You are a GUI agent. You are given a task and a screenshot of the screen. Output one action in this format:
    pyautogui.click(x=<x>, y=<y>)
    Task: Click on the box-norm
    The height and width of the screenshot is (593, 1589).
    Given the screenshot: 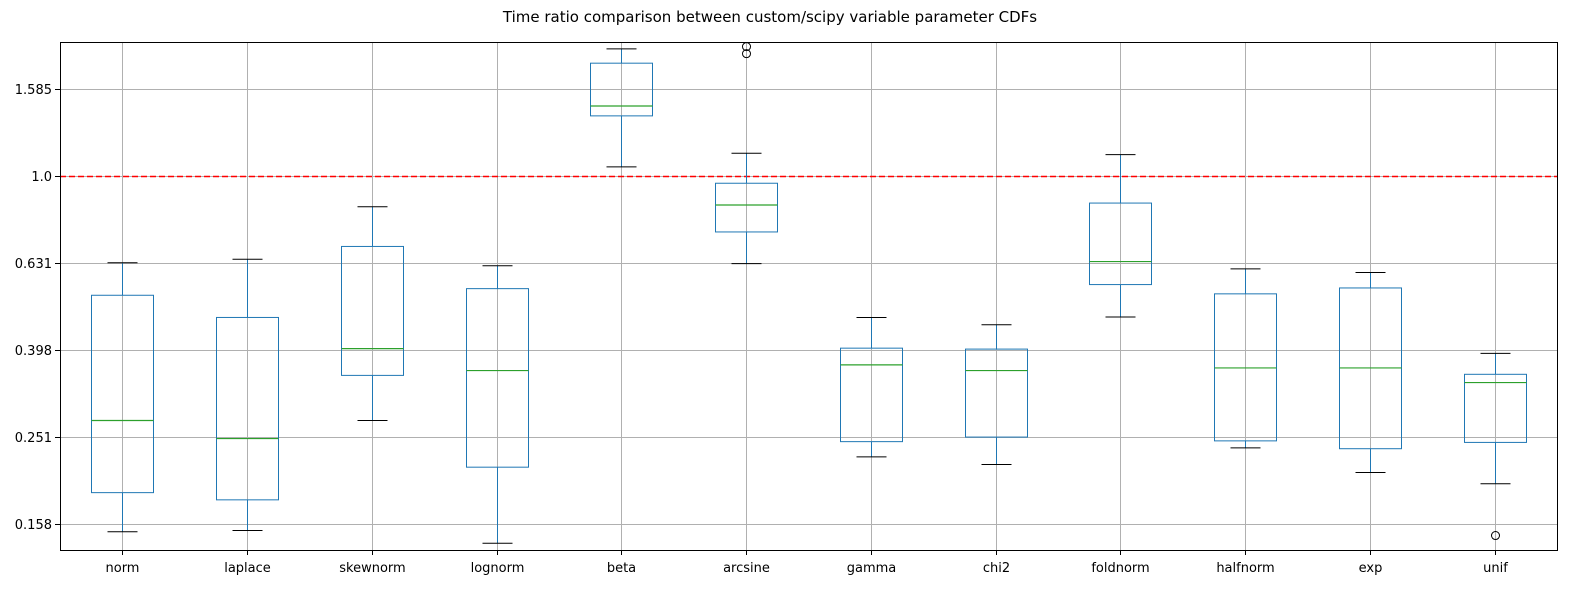 What is the action you would take?
    pyautogui.click(x=122, y=397)
    